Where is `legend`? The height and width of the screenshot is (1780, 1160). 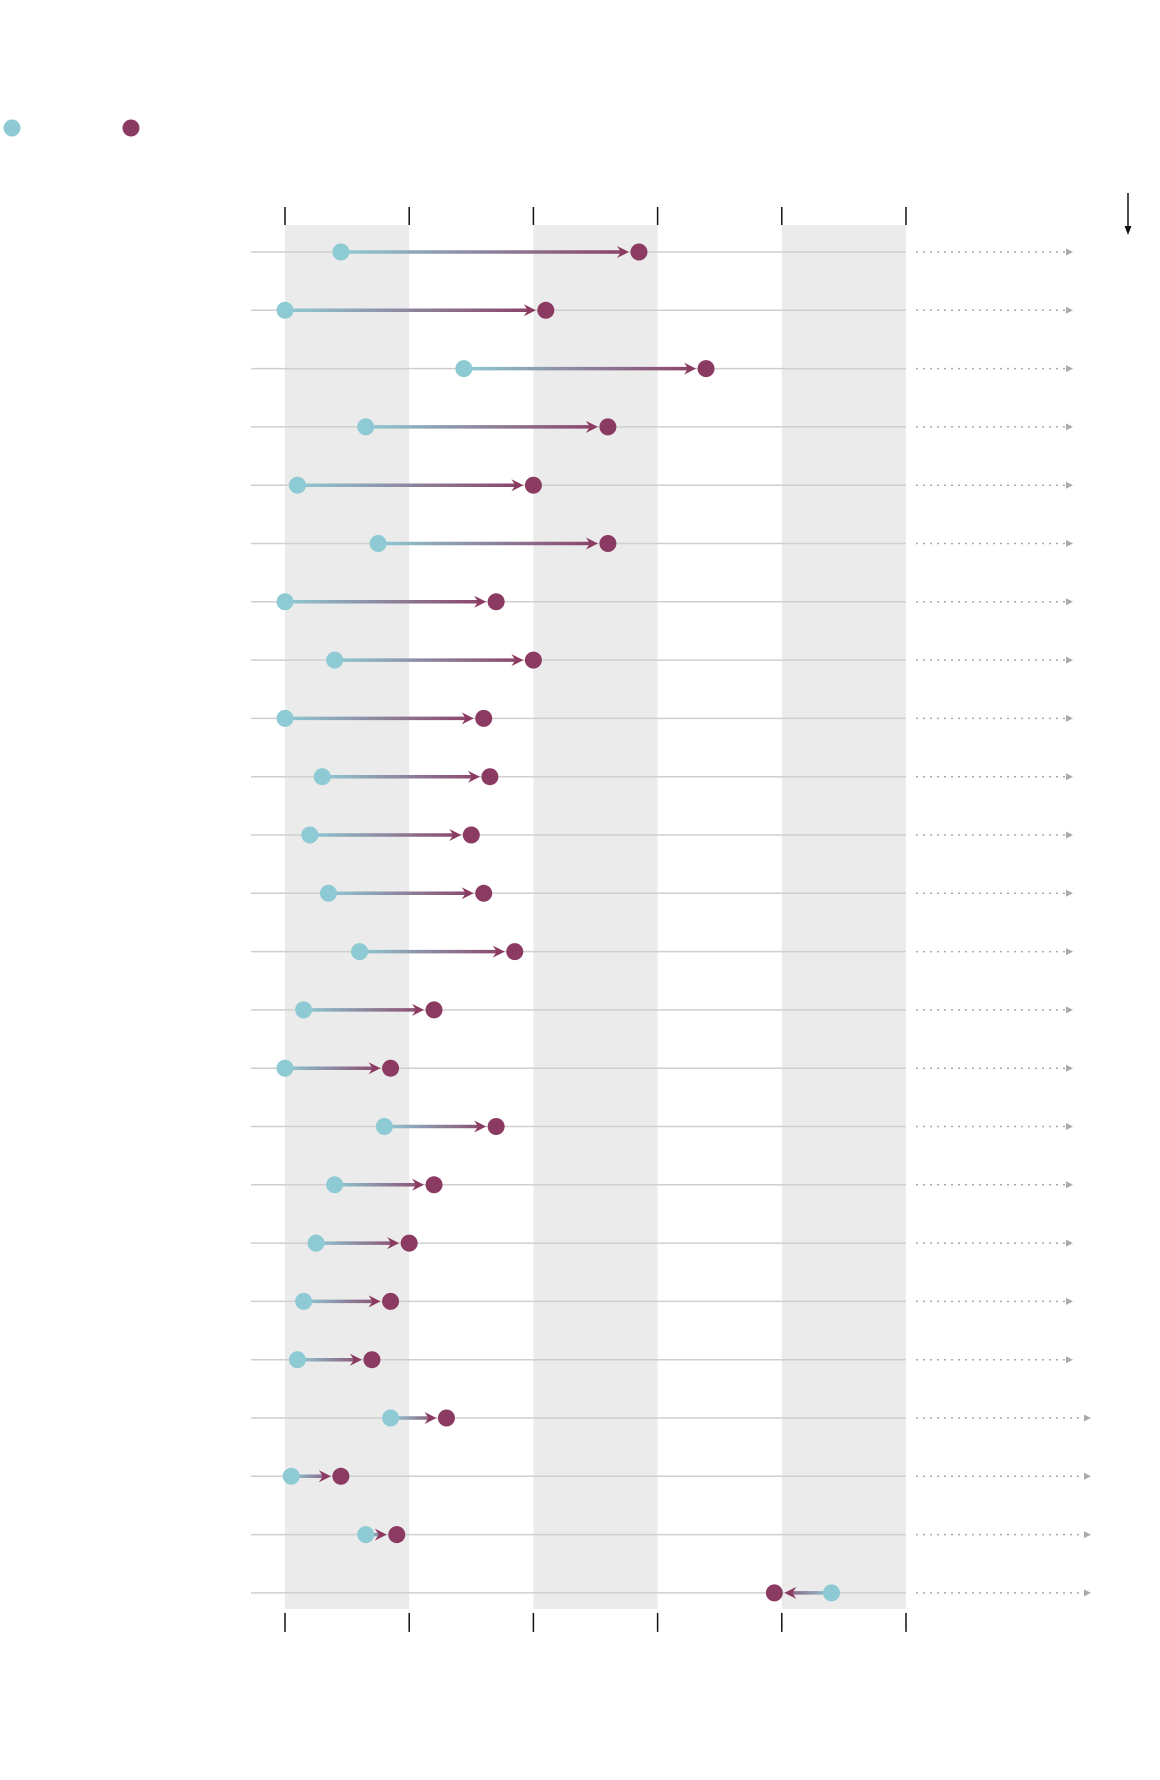
legend is located at coordinates (71, 128).